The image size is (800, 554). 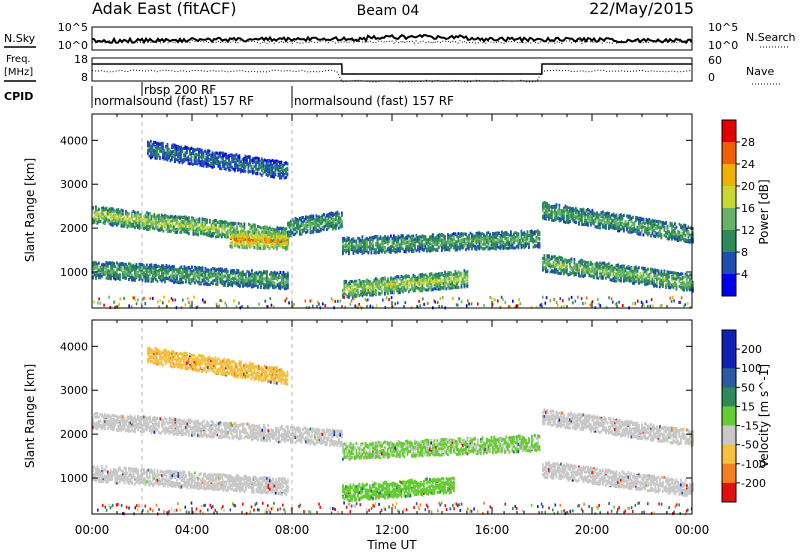 I want to click on cpid-program-2: normalsound (fast) 157 RF, so click(x=374, y=101).